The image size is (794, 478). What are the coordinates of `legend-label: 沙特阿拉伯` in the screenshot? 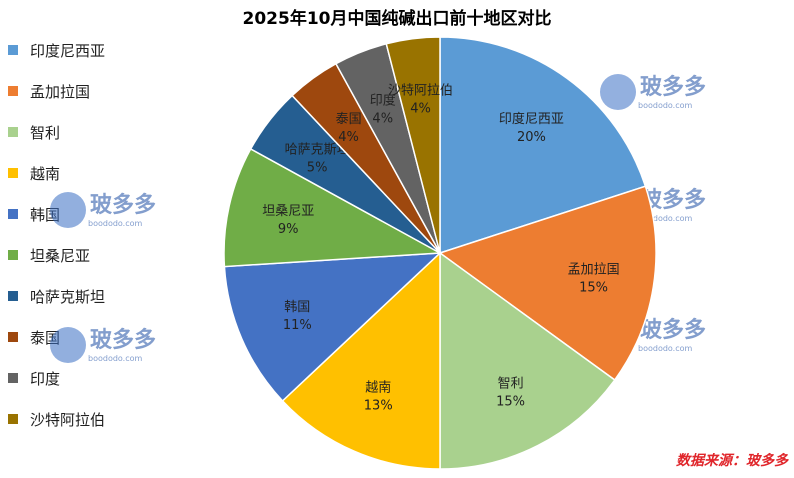 It's located at (68, 420).